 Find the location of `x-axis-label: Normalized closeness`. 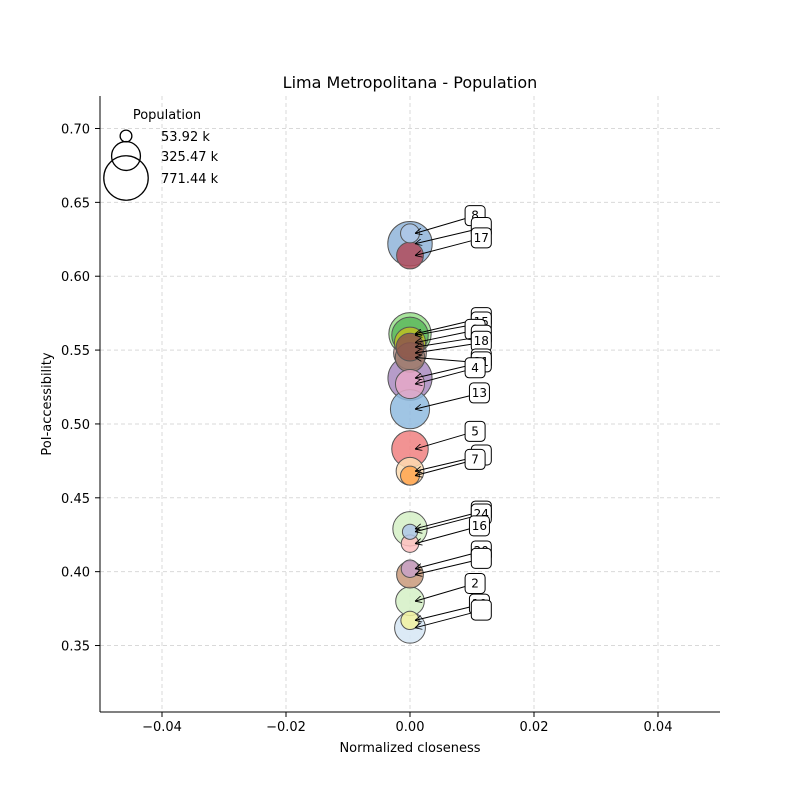

x-axis-label: Normalized closeness is located at coordinates (409, 748).